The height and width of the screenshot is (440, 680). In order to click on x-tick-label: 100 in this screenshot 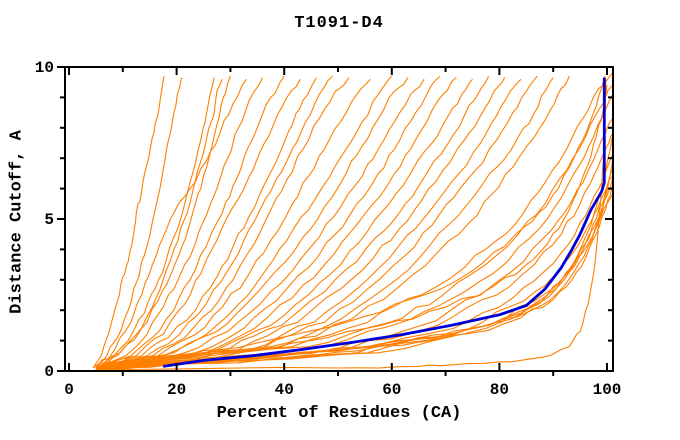, I will do `click(607, 390)`.